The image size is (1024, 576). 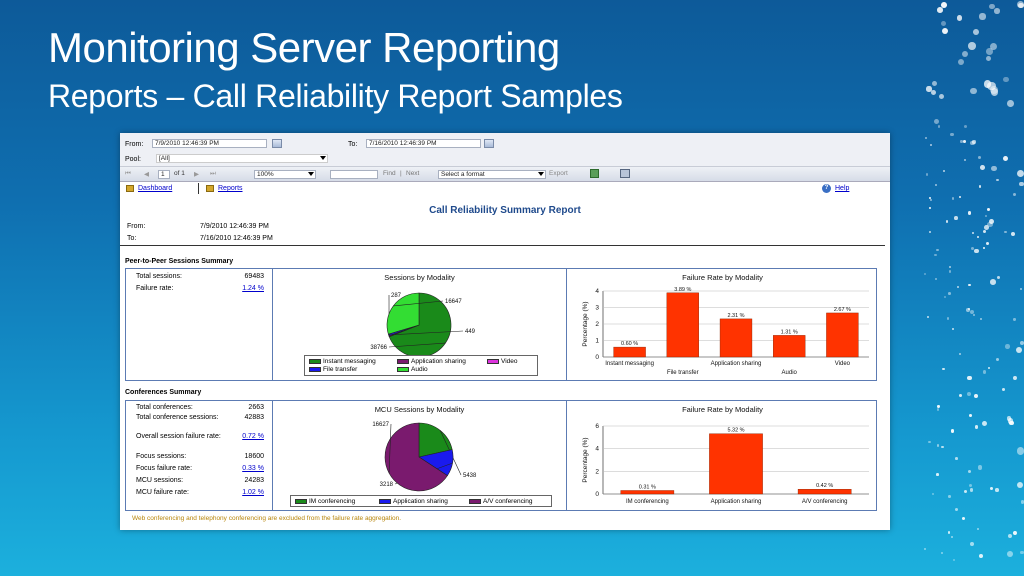 What do you see at coordinates (492, 174) in the screenshot?
I see `export-format-select: Select a format` at bounding box center [492, 174].